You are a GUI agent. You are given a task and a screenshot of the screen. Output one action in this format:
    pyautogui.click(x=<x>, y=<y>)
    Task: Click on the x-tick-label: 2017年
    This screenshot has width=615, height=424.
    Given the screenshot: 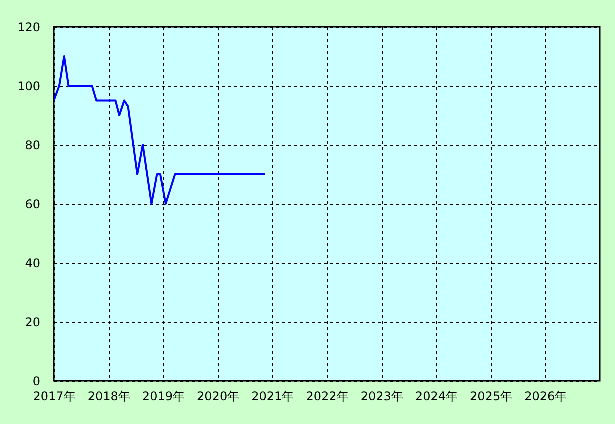 What is the action you would take?
    pyautogui.click(x=54, y=397)
    